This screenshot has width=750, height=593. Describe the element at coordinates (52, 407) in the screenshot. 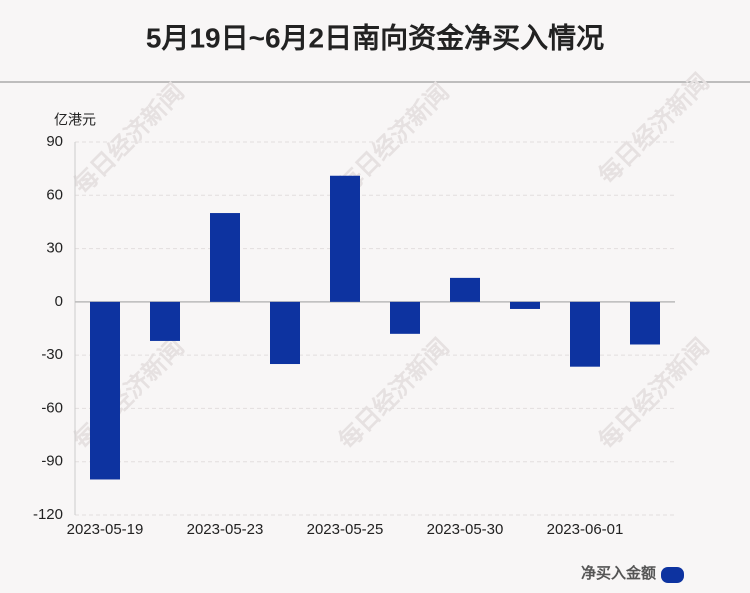

I see `y-tick-label: -60` at that location.